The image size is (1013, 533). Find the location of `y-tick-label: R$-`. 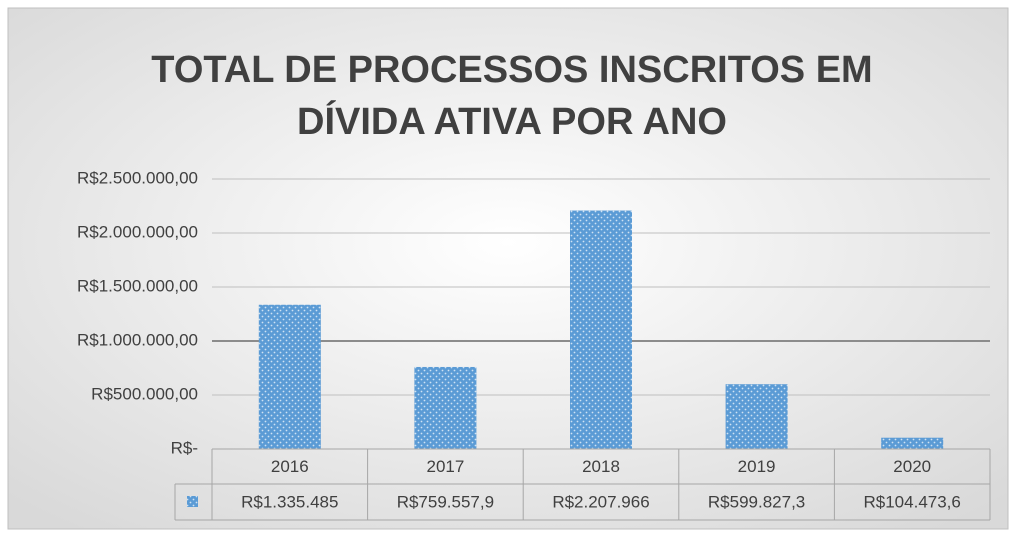

y-tick-label: R$- is located at coordinates (184, 447).